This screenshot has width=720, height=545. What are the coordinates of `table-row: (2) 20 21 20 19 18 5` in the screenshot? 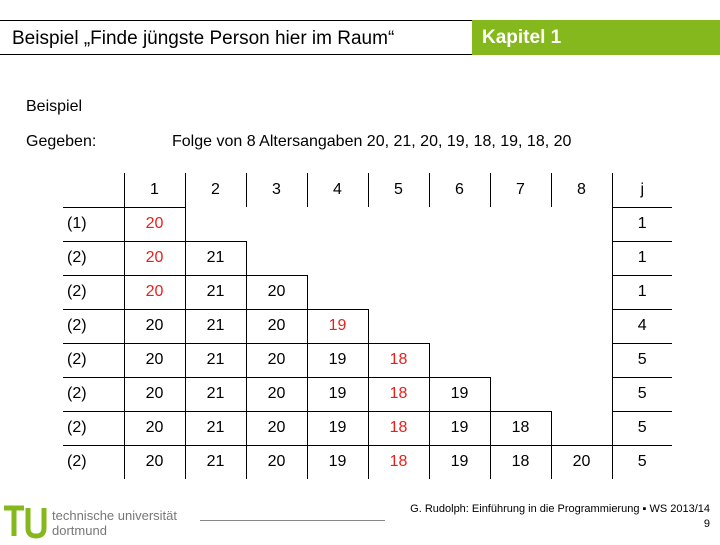 It's located at (367, 359).